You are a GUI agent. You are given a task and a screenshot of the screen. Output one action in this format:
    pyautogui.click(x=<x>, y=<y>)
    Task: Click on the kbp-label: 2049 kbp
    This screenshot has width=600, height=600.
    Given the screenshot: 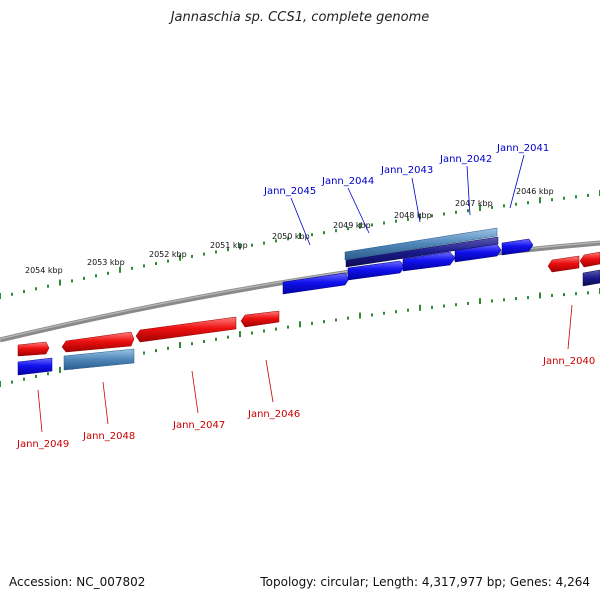 What is the action you would take?
    pyautogui.click(x=352, y=225)
    